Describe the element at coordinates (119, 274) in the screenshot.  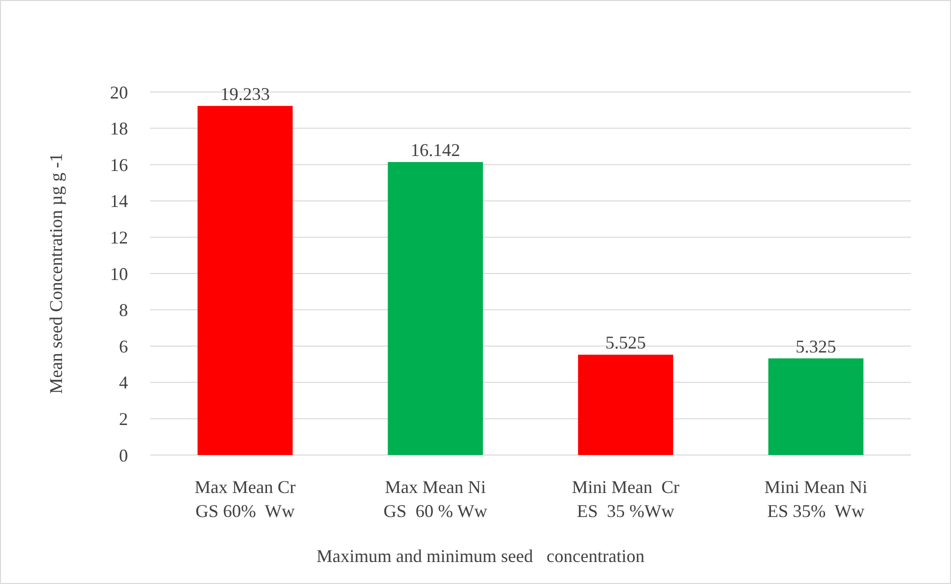
I see `y-tick-label: 10` at that location.